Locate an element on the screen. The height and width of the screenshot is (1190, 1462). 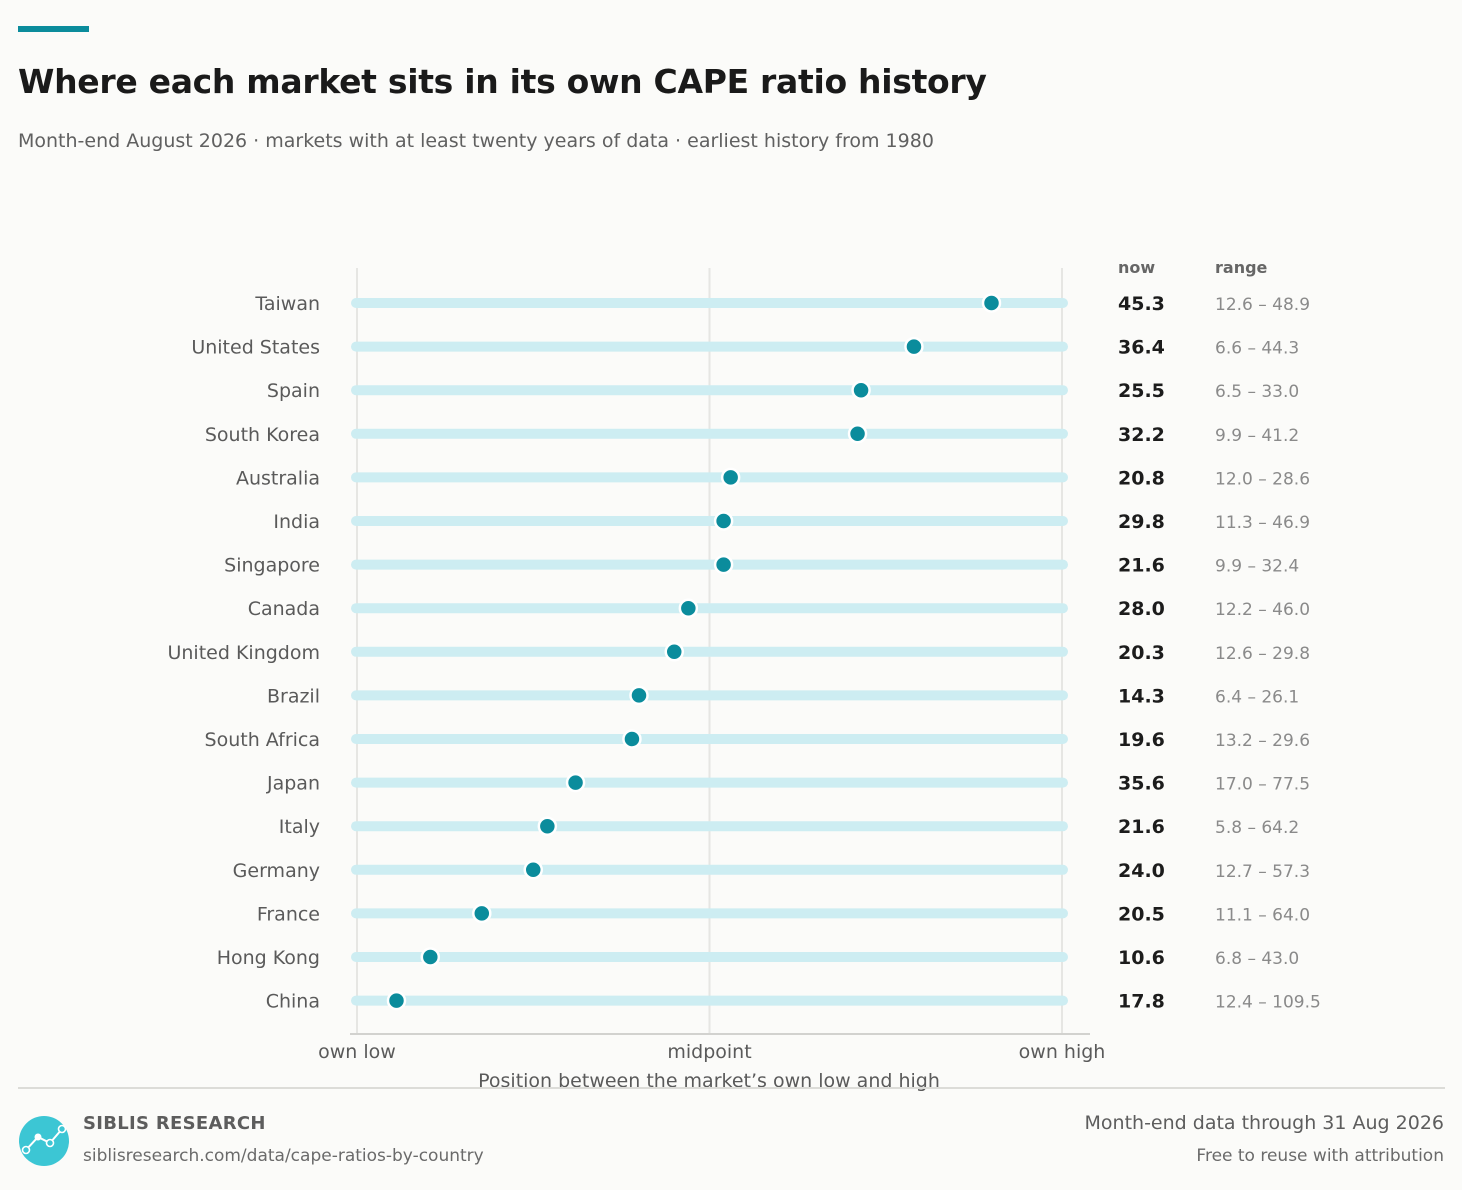
row-label: South Africa is located at coordinates (262, 740).